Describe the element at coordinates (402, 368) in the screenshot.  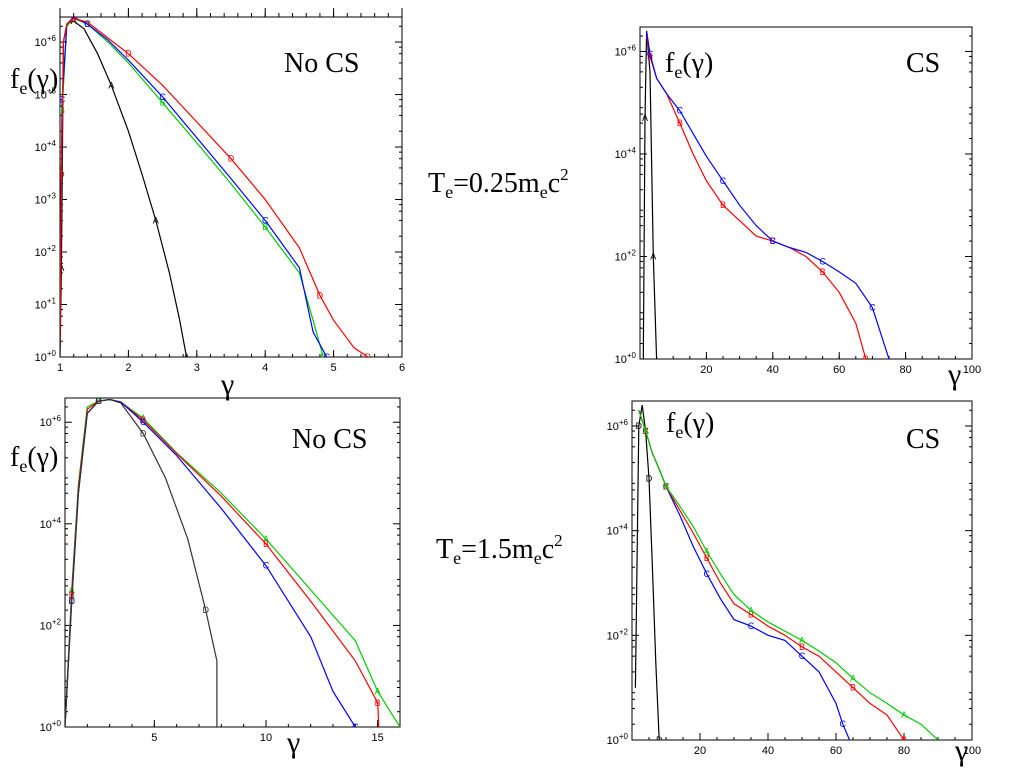
I see `panel1-xtick-label: 6` at that location.